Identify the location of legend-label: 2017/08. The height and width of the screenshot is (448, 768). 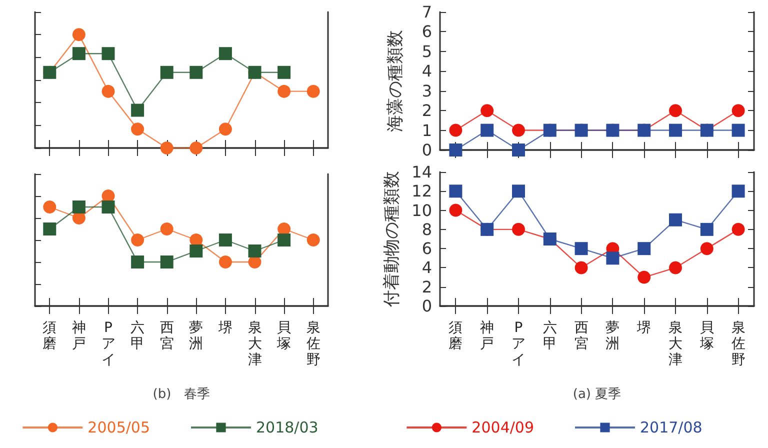
(671, 427).